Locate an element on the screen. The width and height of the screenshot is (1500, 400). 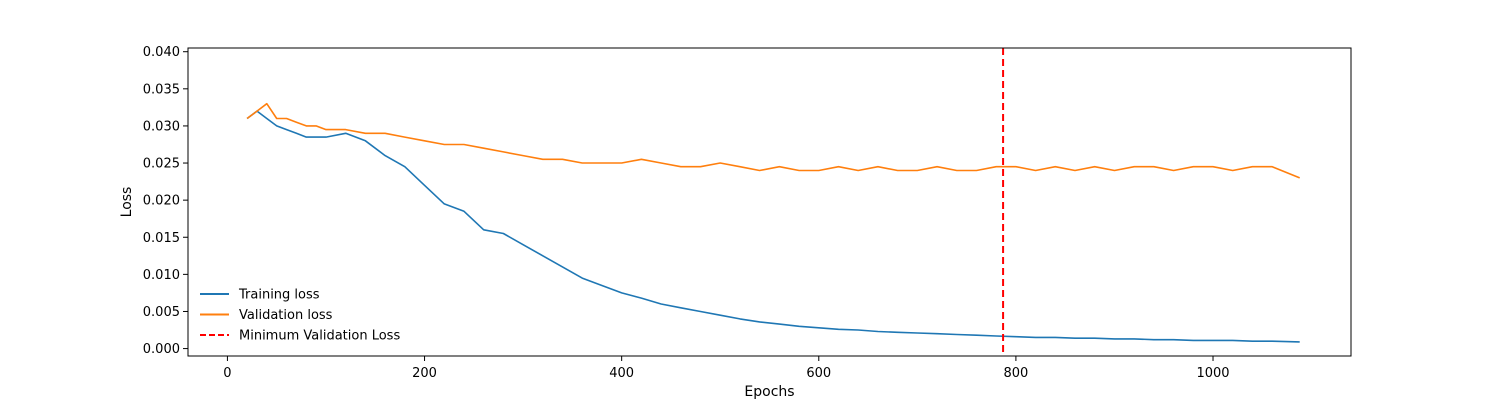
x-axis-label: Epochs is located at coordinates (769, 392).